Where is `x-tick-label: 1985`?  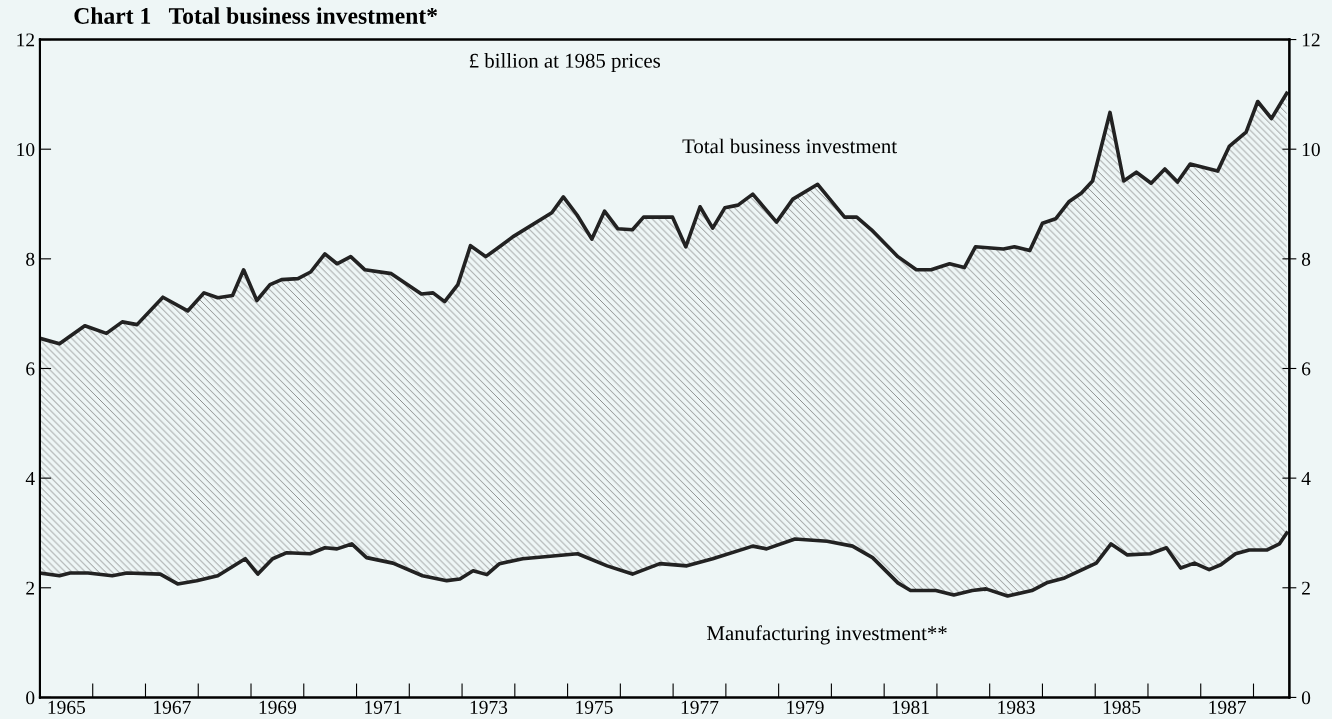 x-tick-label: 1985 is located at coordinates (1122, 707).